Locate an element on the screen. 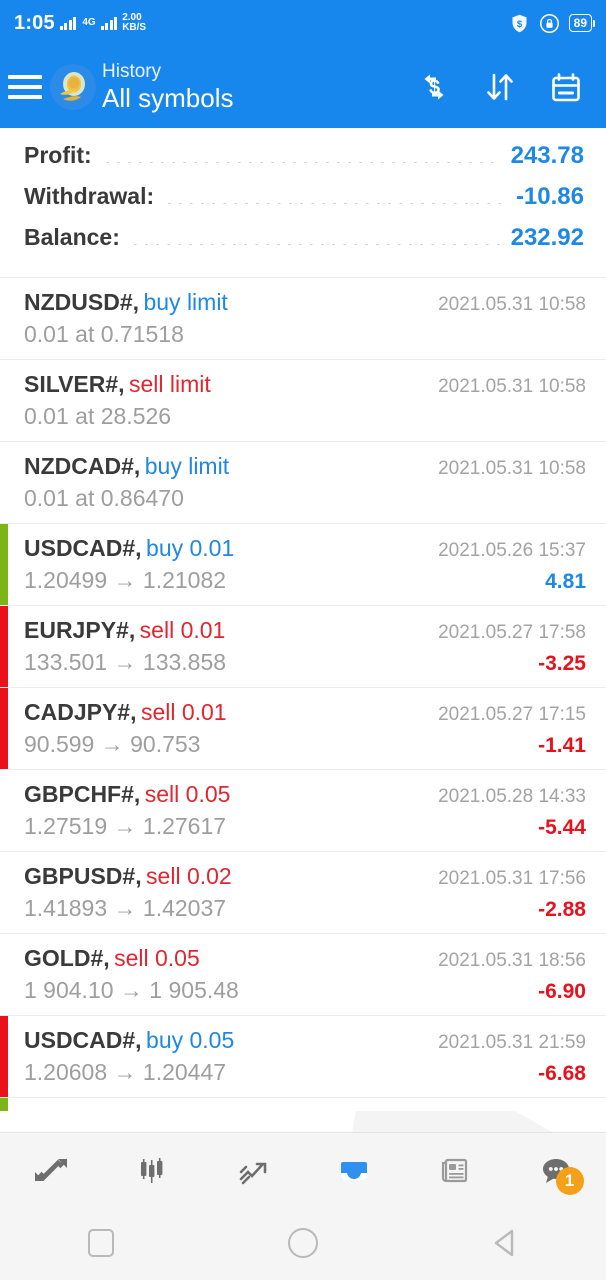 This screenshot has width=606, height=1280. trade-row-top: GBPCHF#, sell 0.05 2021.05.28 14:33 is located at coordinates (305, 794).